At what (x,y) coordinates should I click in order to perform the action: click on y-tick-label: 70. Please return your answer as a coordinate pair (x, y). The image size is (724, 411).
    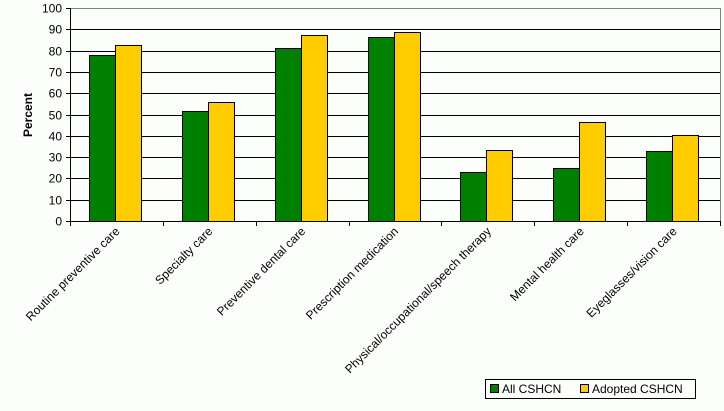
    Looking at the image, I should click on (56, 73).